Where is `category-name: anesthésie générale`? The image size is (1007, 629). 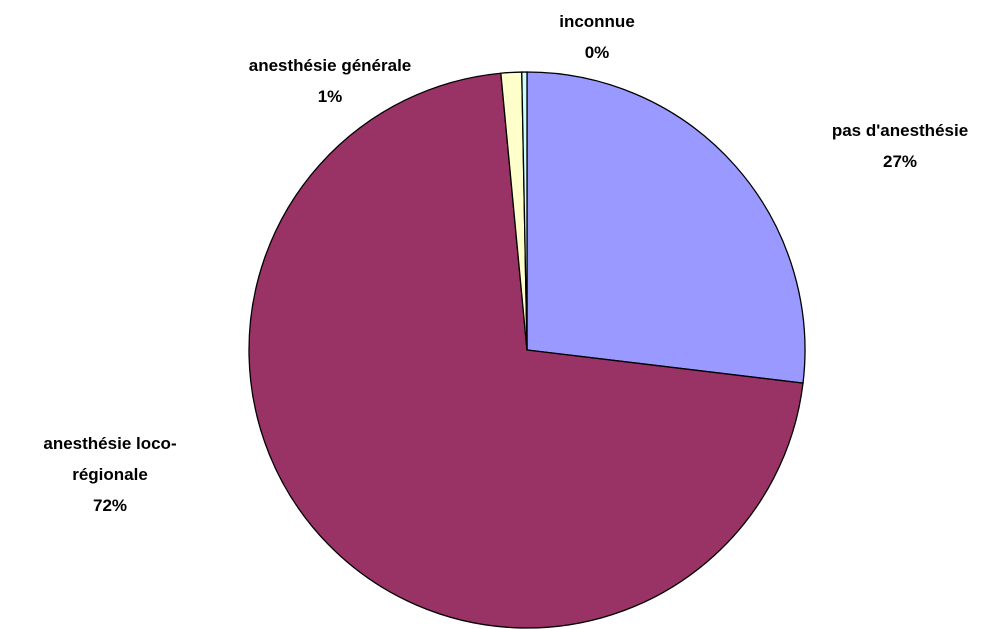
category-name: anesthésie générale is located at coordinates (330, 65).